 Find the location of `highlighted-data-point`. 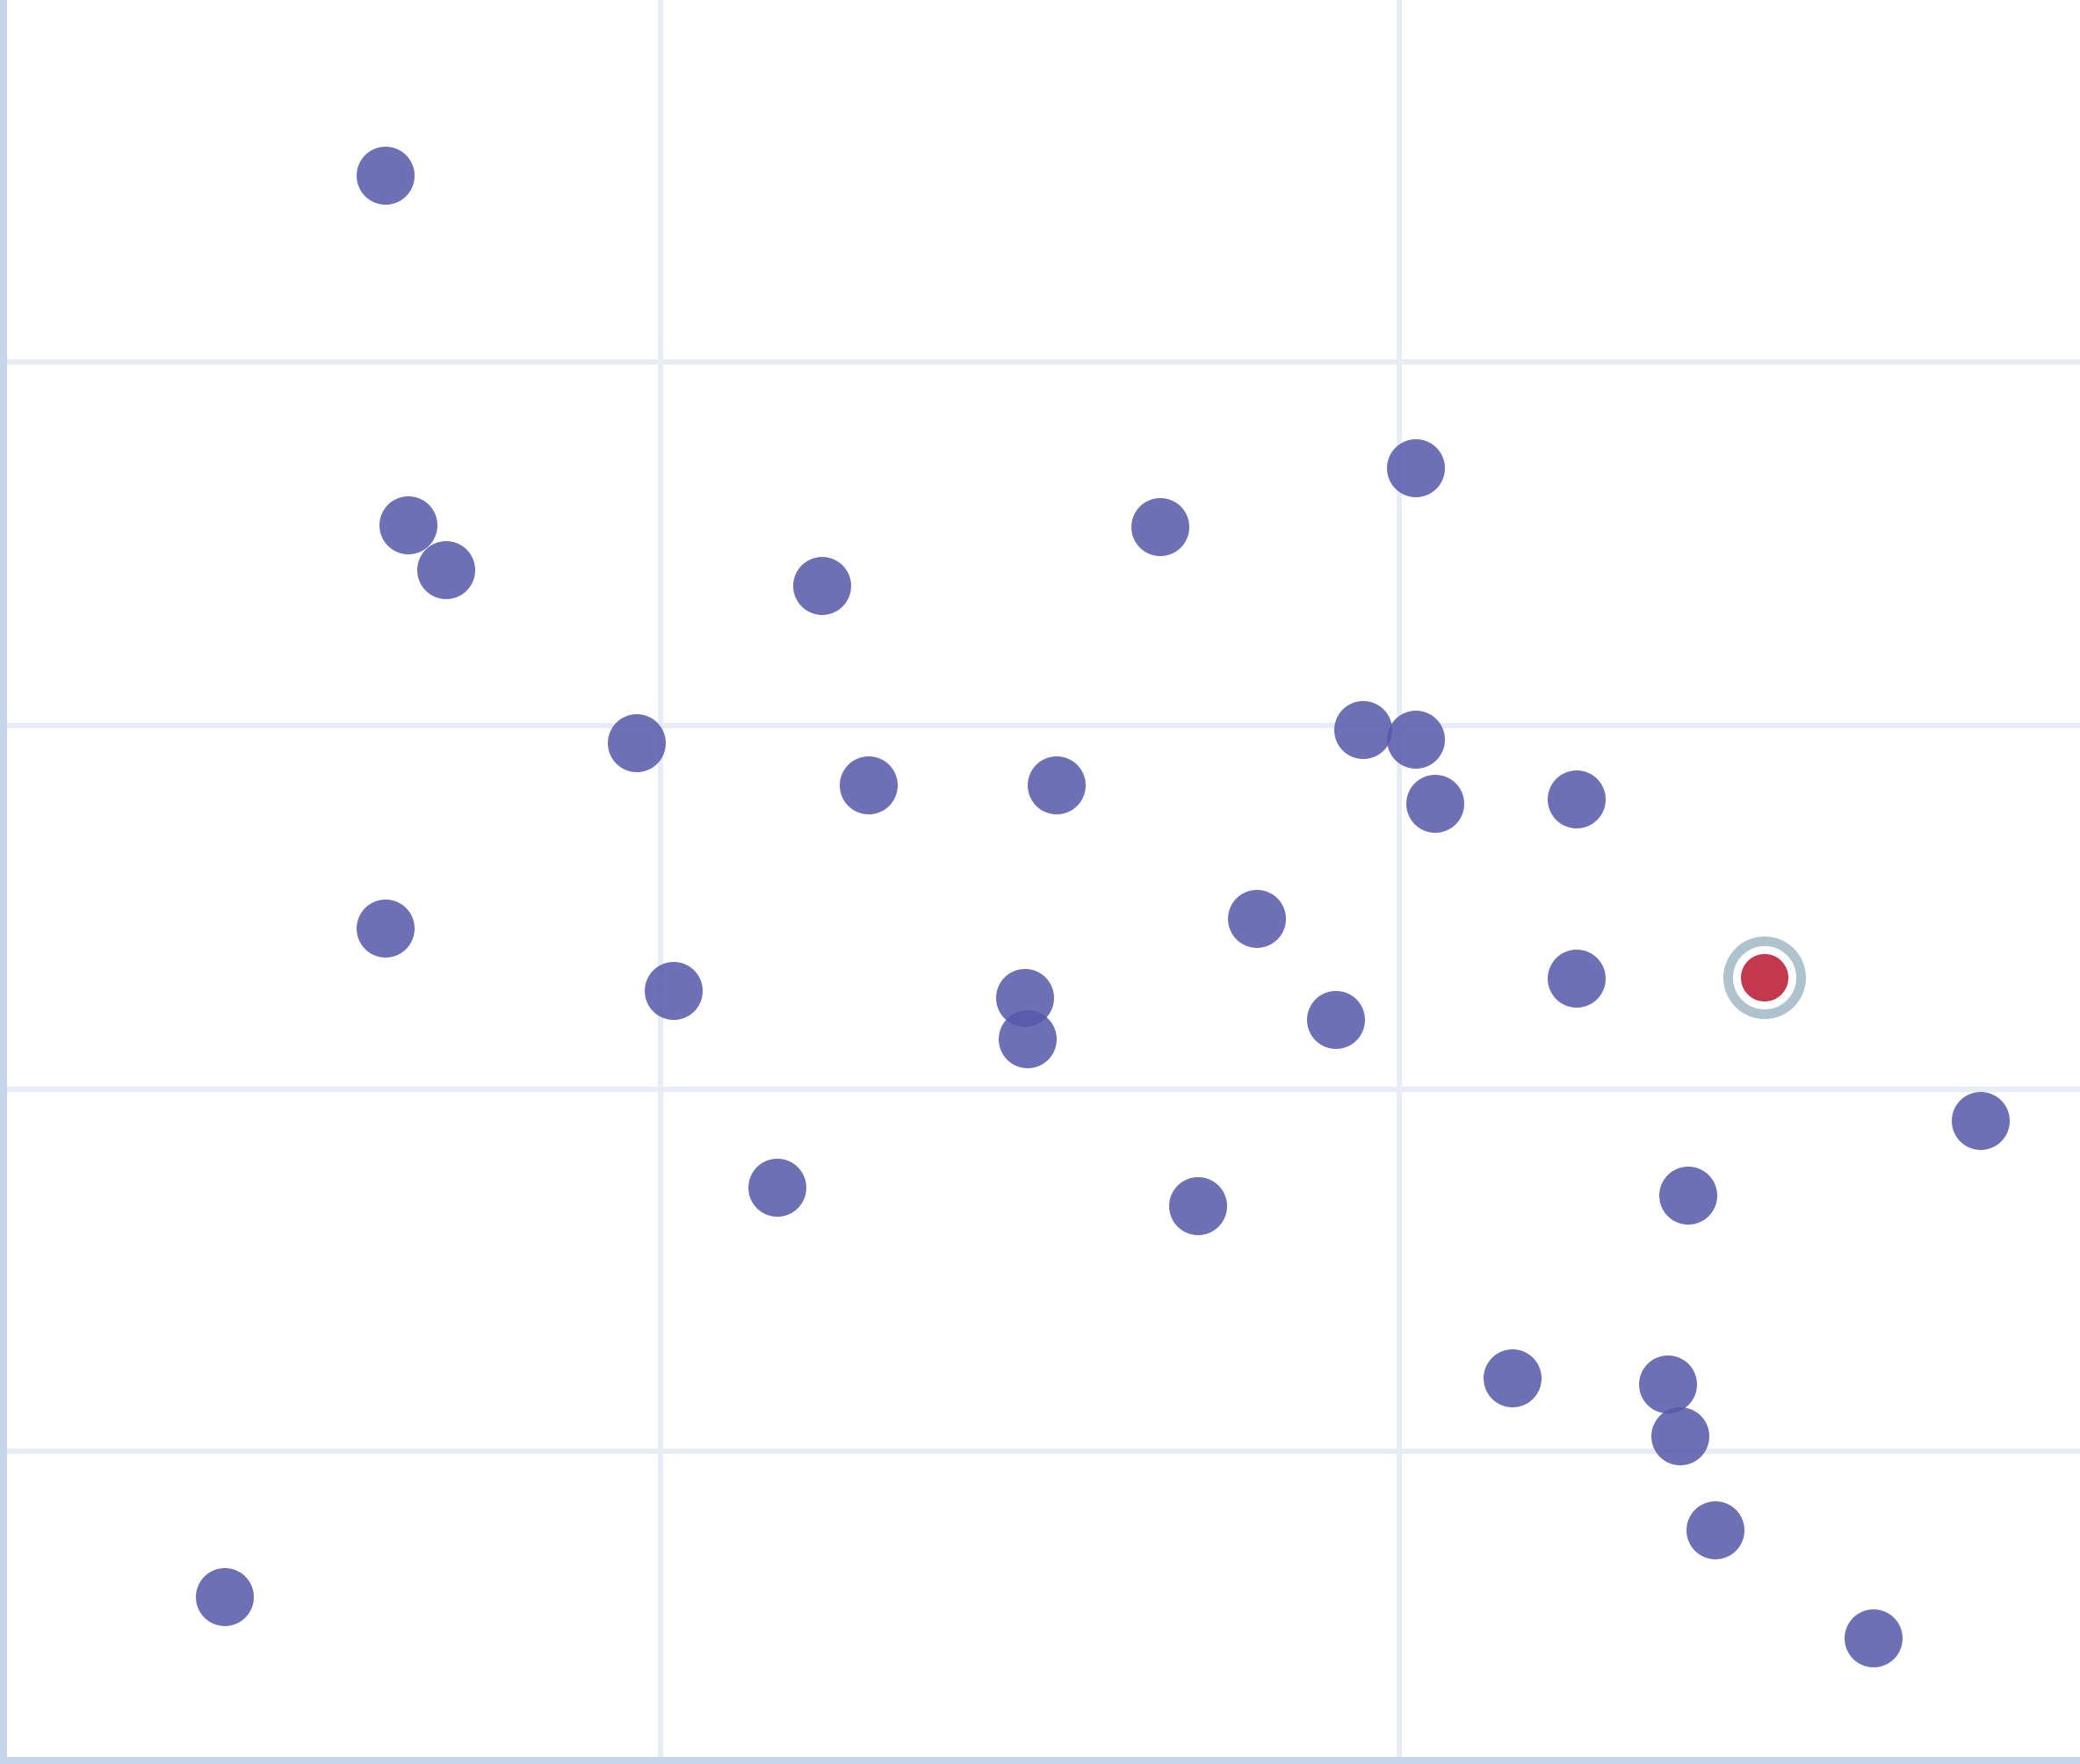

highlighted-data-point is located at coordinates (1764, 977).